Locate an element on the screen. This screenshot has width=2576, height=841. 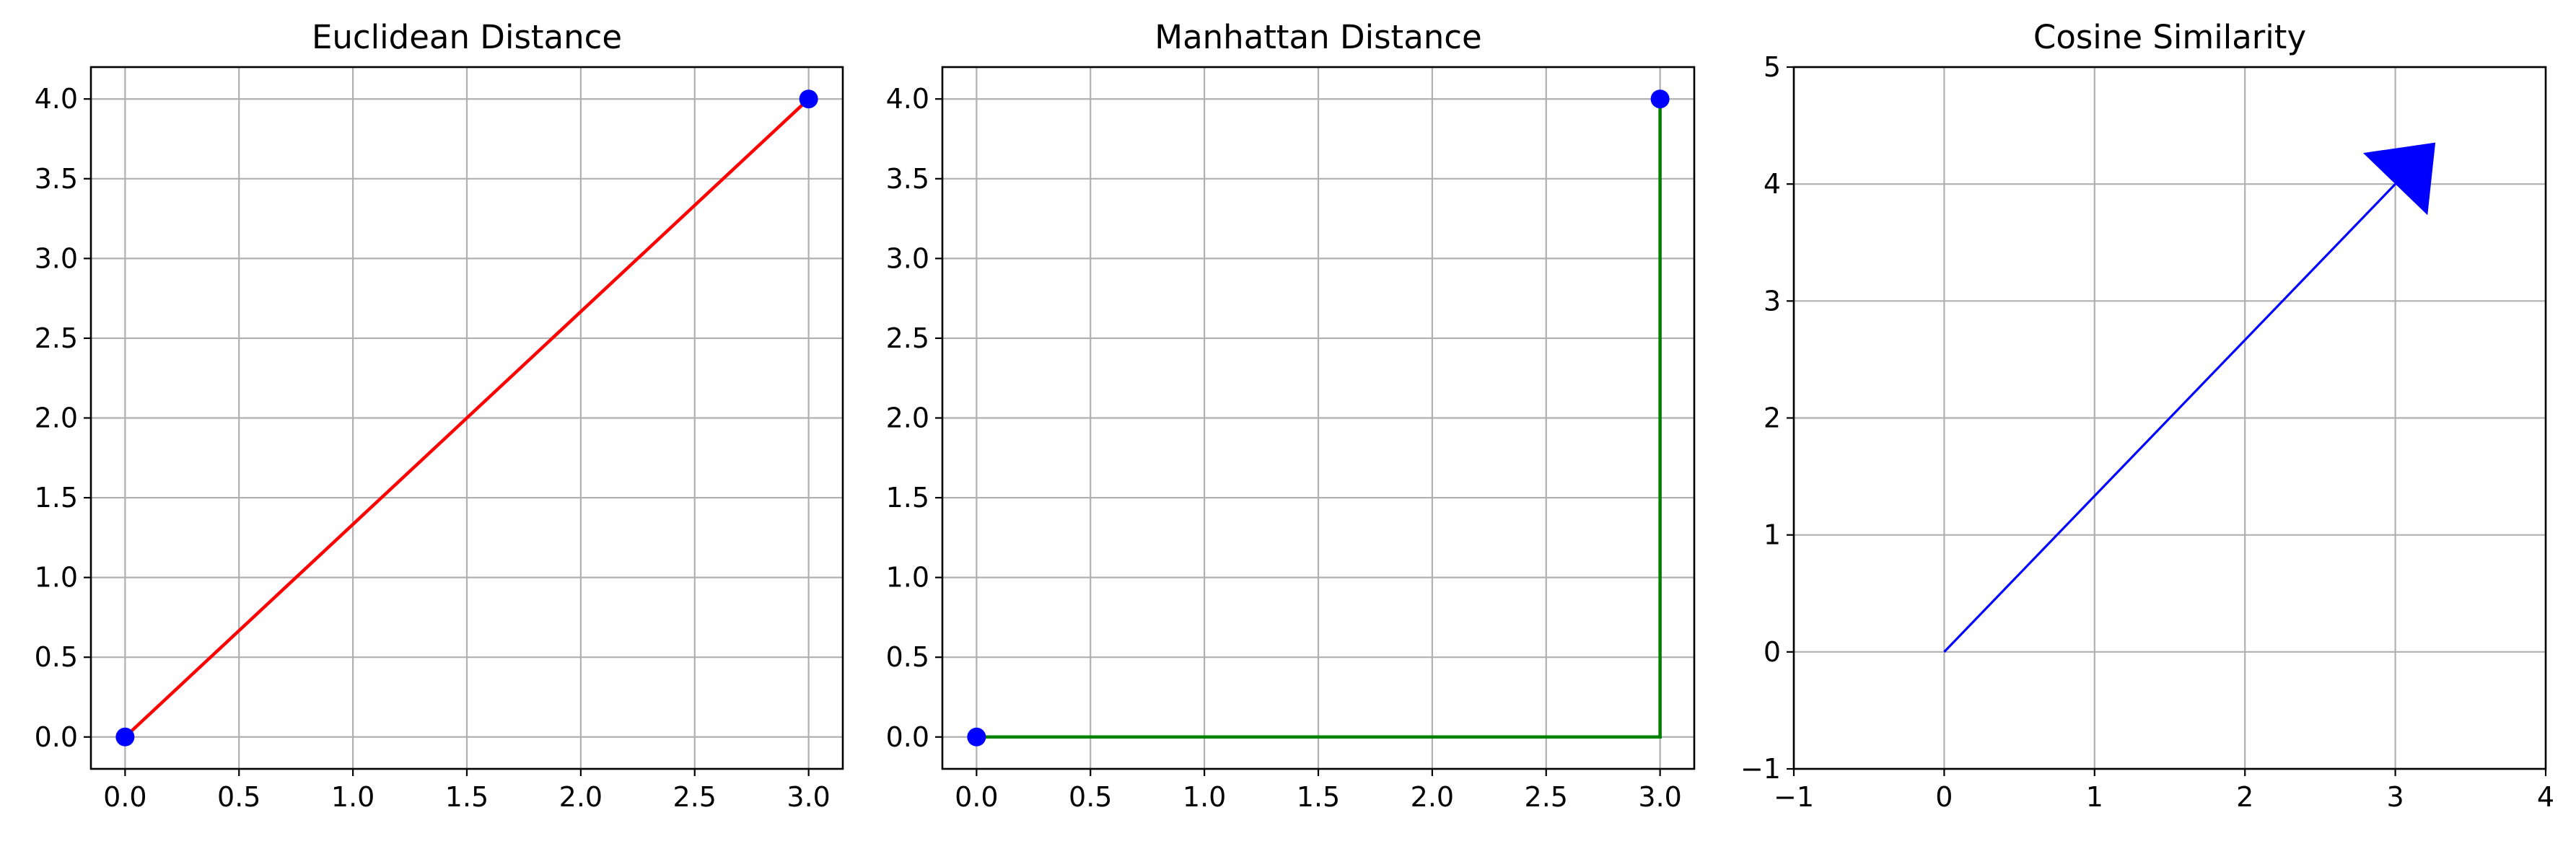
y-tick-label: 0 is located at coordinates (1772, 652).